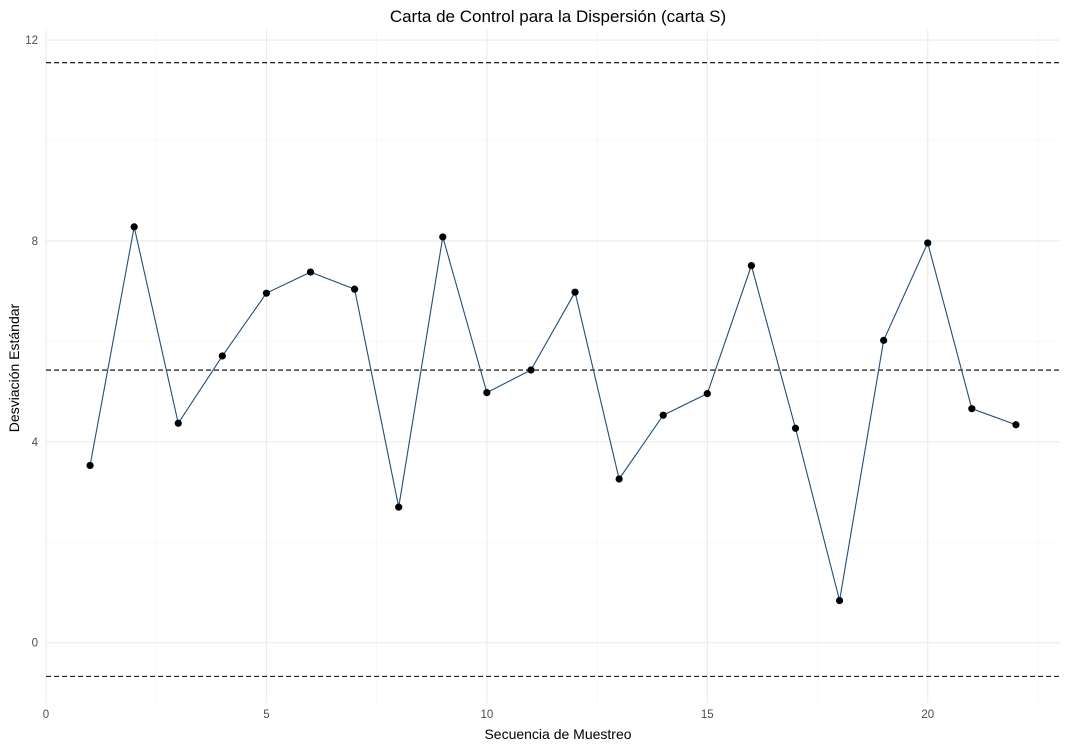 This screenshot has width=1080, height=749. I want to click on y-tick-label: 8, so click(35, 242).